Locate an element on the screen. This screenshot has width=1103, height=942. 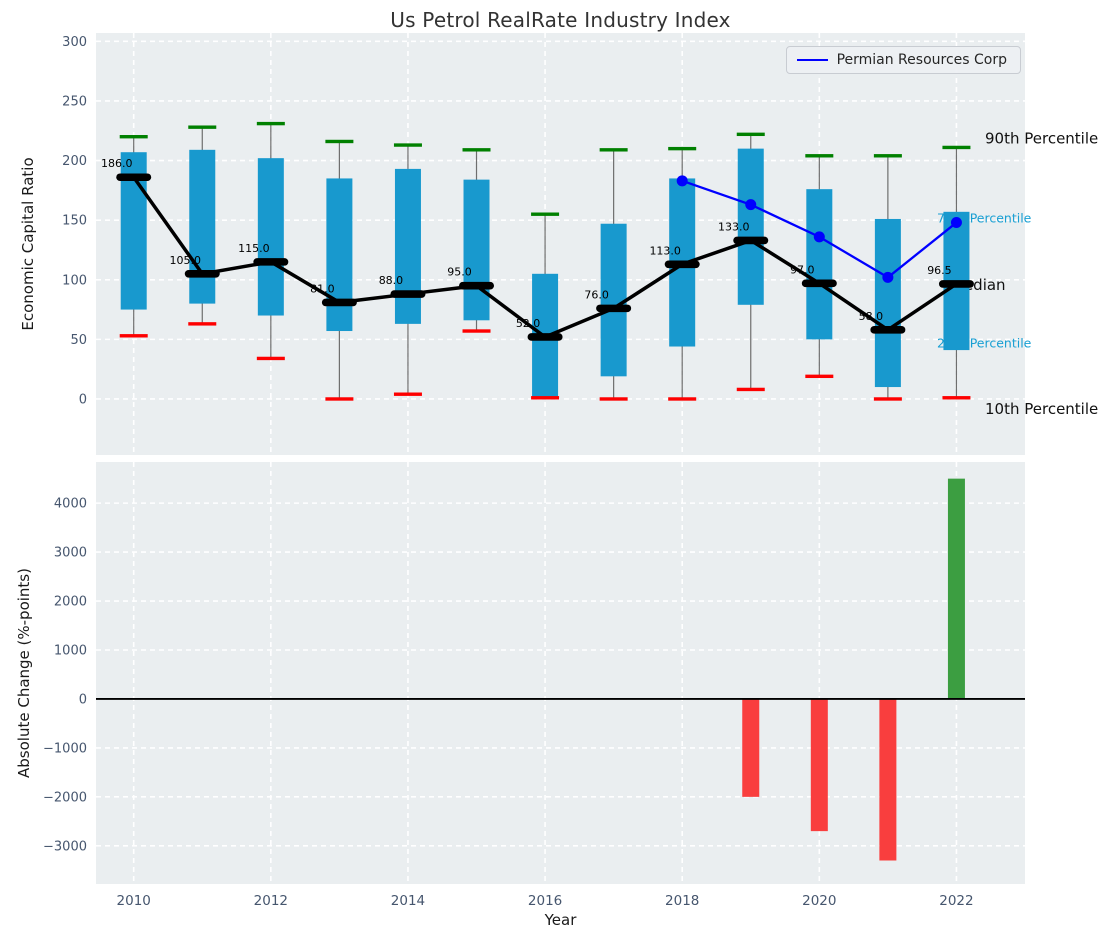
ytick-label: 250 is located at coordinates (74, 101).